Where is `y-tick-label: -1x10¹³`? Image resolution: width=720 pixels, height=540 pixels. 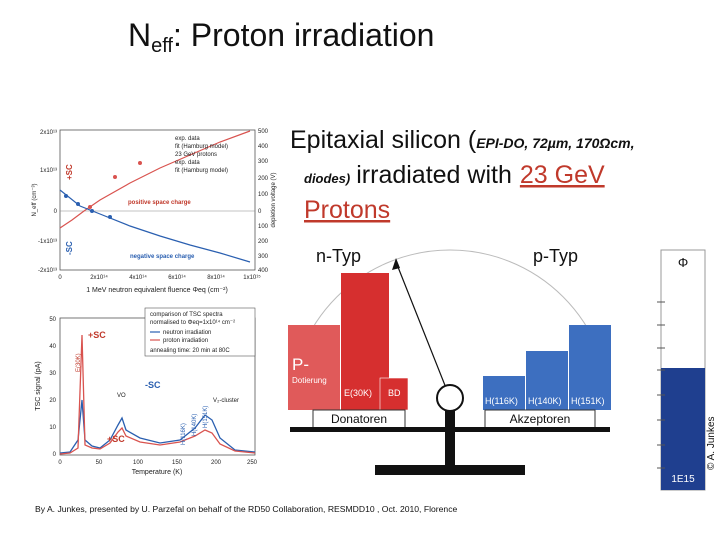 y-tick-label: -1x10¹³ is located at coordinates (47, 242).